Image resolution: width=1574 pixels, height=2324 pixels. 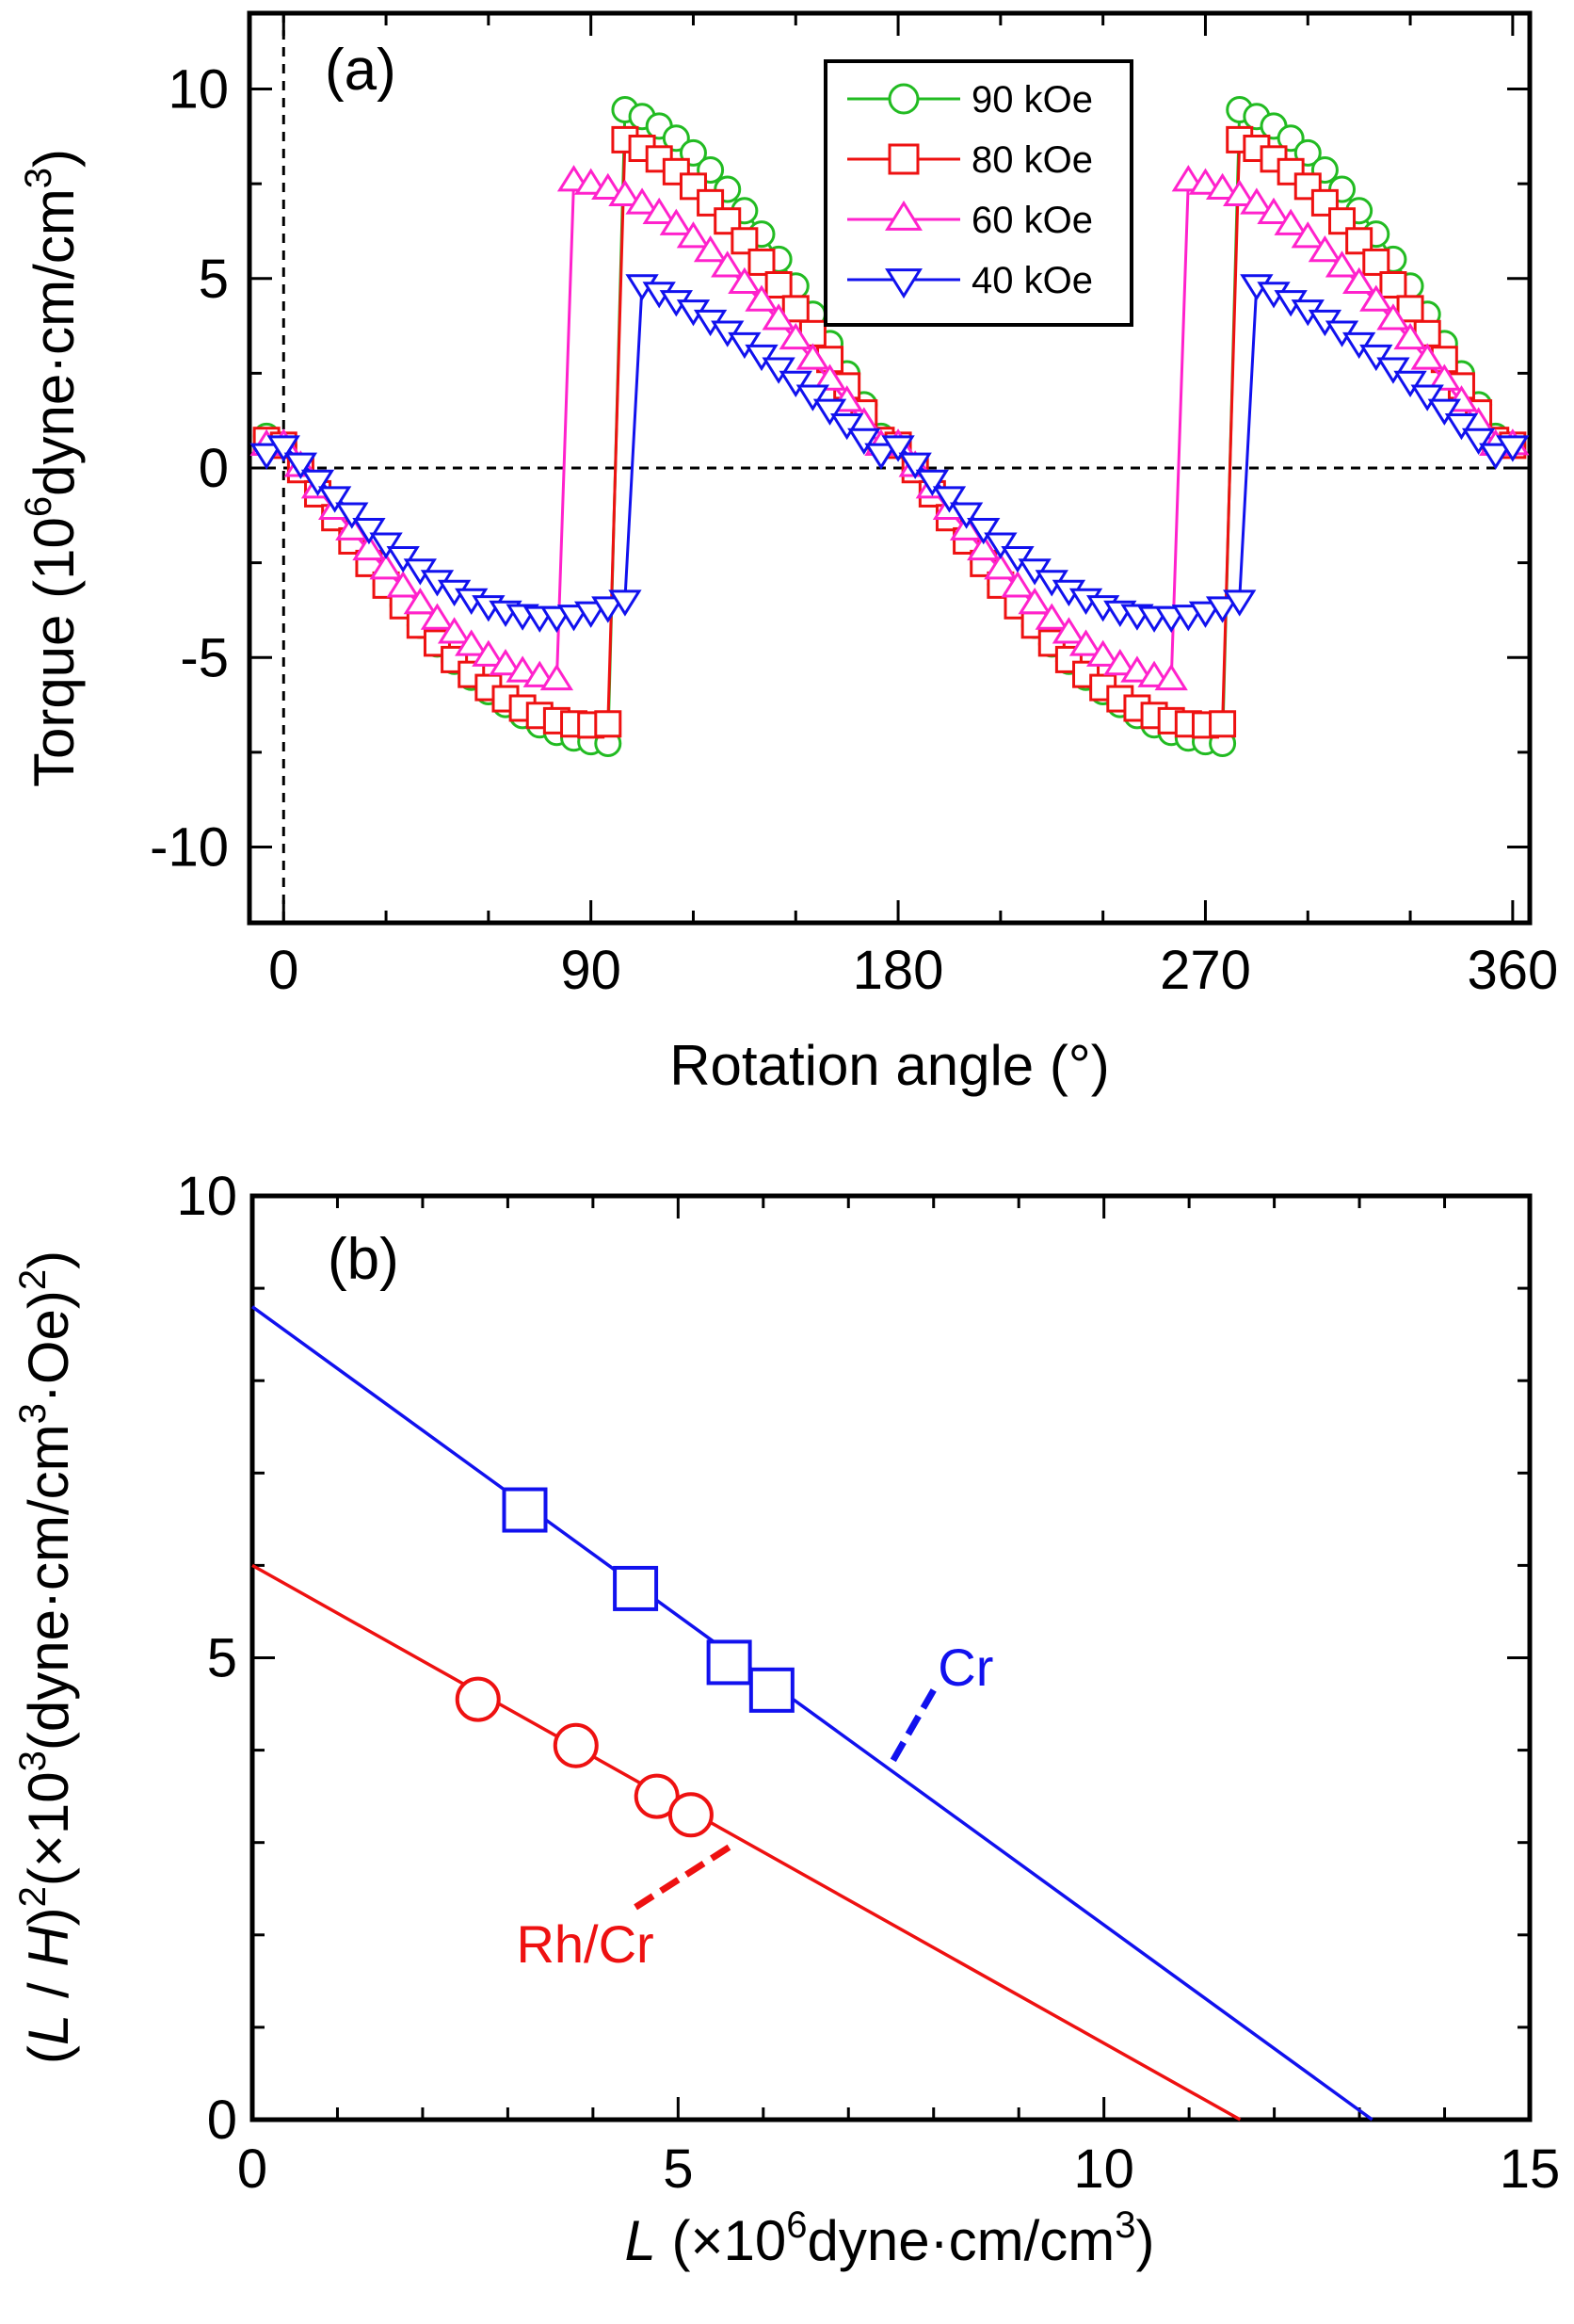 What do you see at coordinates (1512, 970) in the screenshot?
I see `x-tick-label: 360` at bounding box center [1512, 970].